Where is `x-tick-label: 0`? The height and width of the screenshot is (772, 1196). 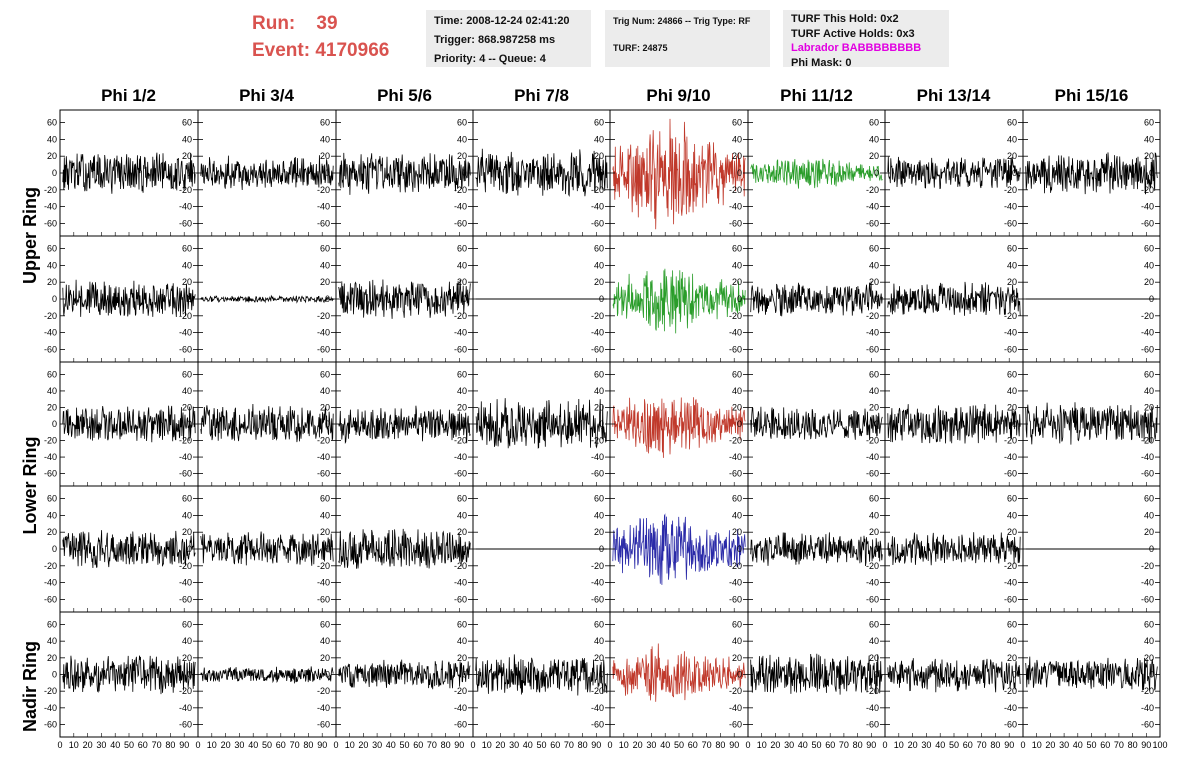
x-tick-label: 0 is located at coordinates (472, 745).